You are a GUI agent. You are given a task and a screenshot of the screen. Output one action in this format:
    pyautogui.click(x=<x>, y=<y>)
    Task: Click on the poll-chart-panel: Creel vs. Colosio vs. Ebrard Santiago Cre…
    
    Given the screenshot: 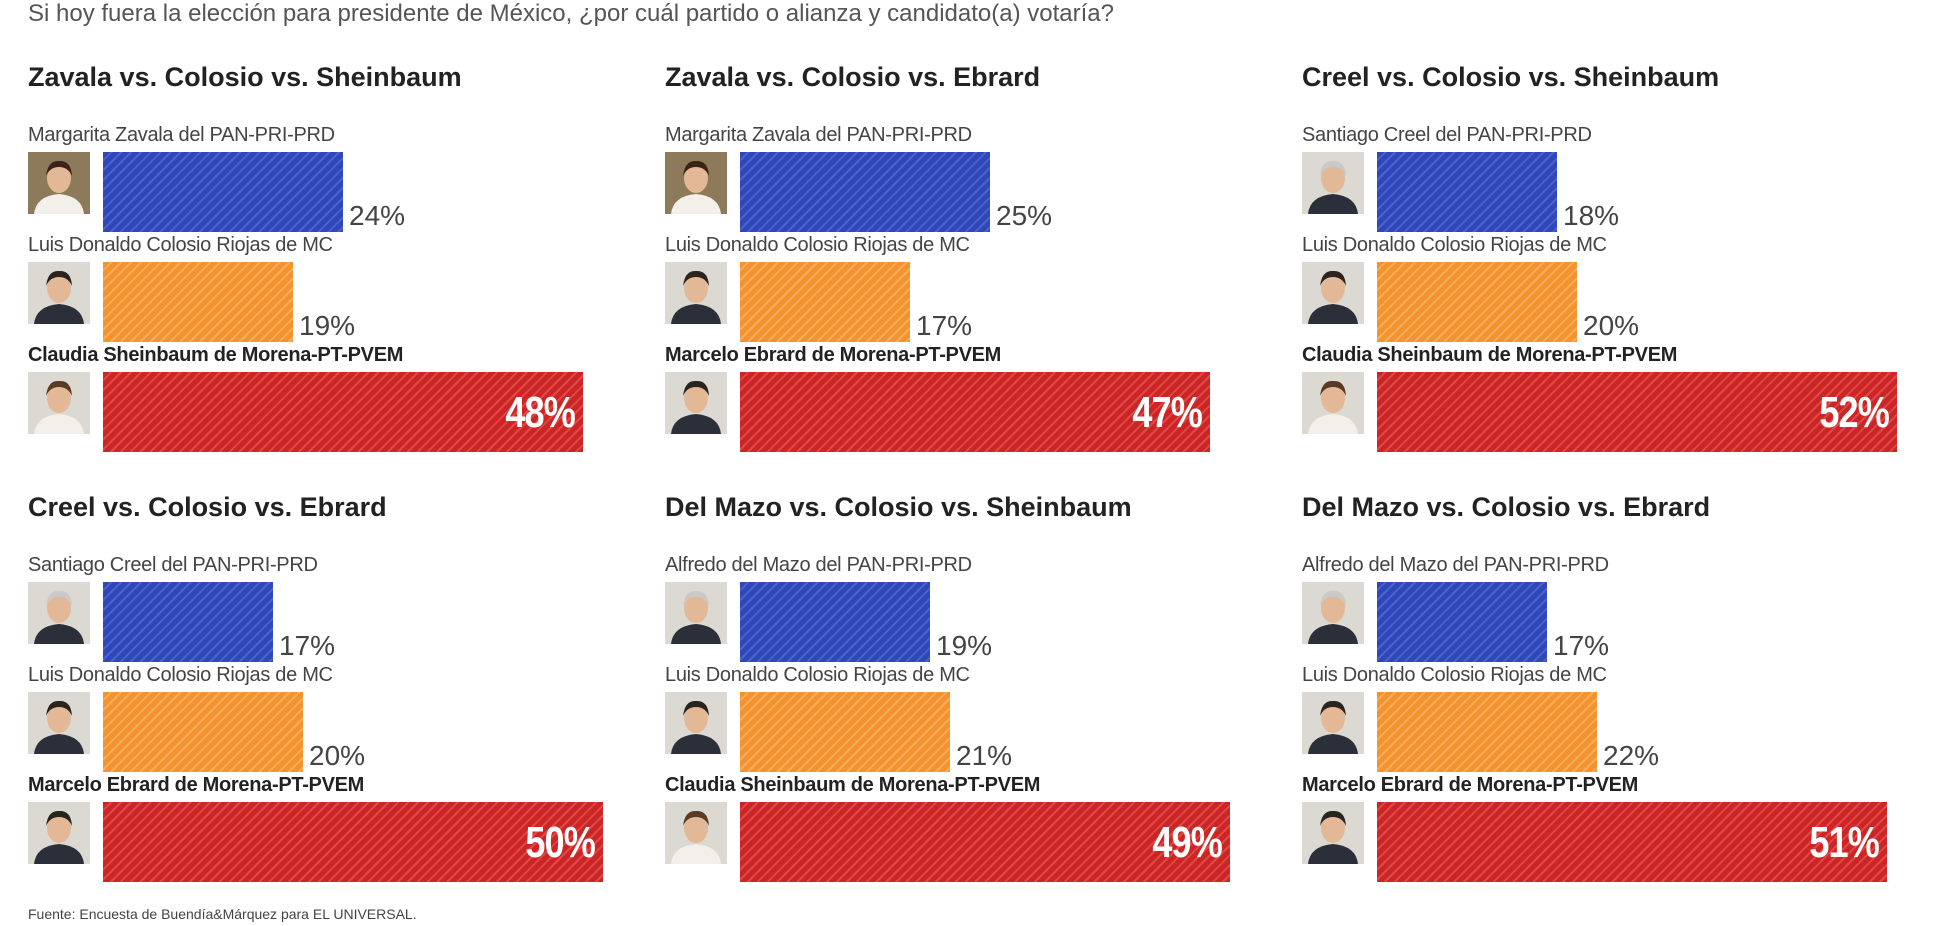 What is the action you would take?
    pyautogui.click(x=338, y=702)
    